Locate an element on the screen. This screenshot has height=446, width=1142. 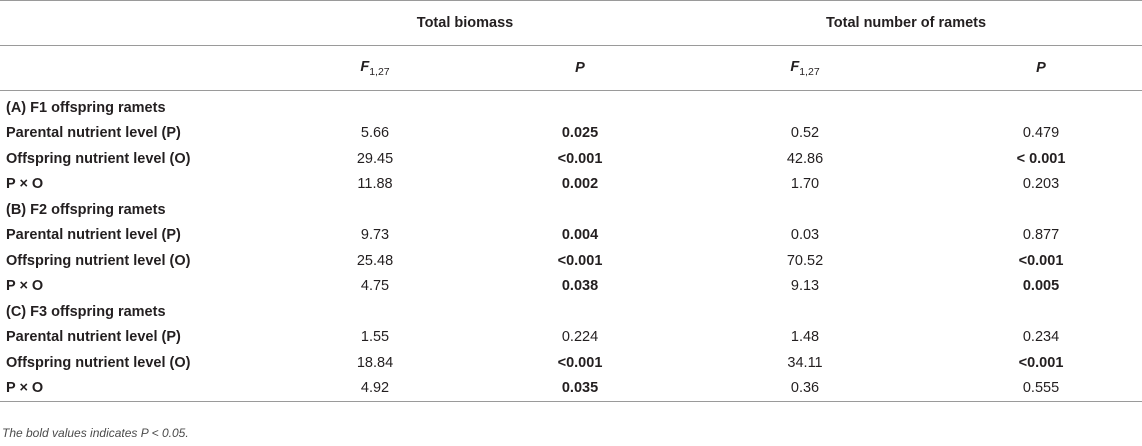
biomass-f-value: 4.92 is located at coordinates (375, 388).